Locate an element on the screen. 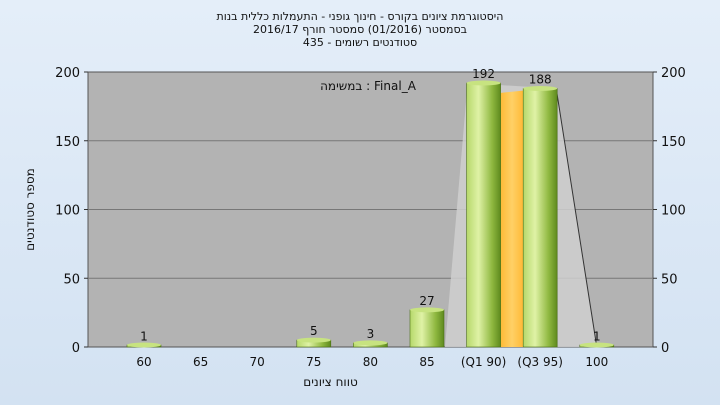 The height and width of the screenshot is (405, 720). y-axis-title: מספר סטודנטים is located at coordinates (30, 209).